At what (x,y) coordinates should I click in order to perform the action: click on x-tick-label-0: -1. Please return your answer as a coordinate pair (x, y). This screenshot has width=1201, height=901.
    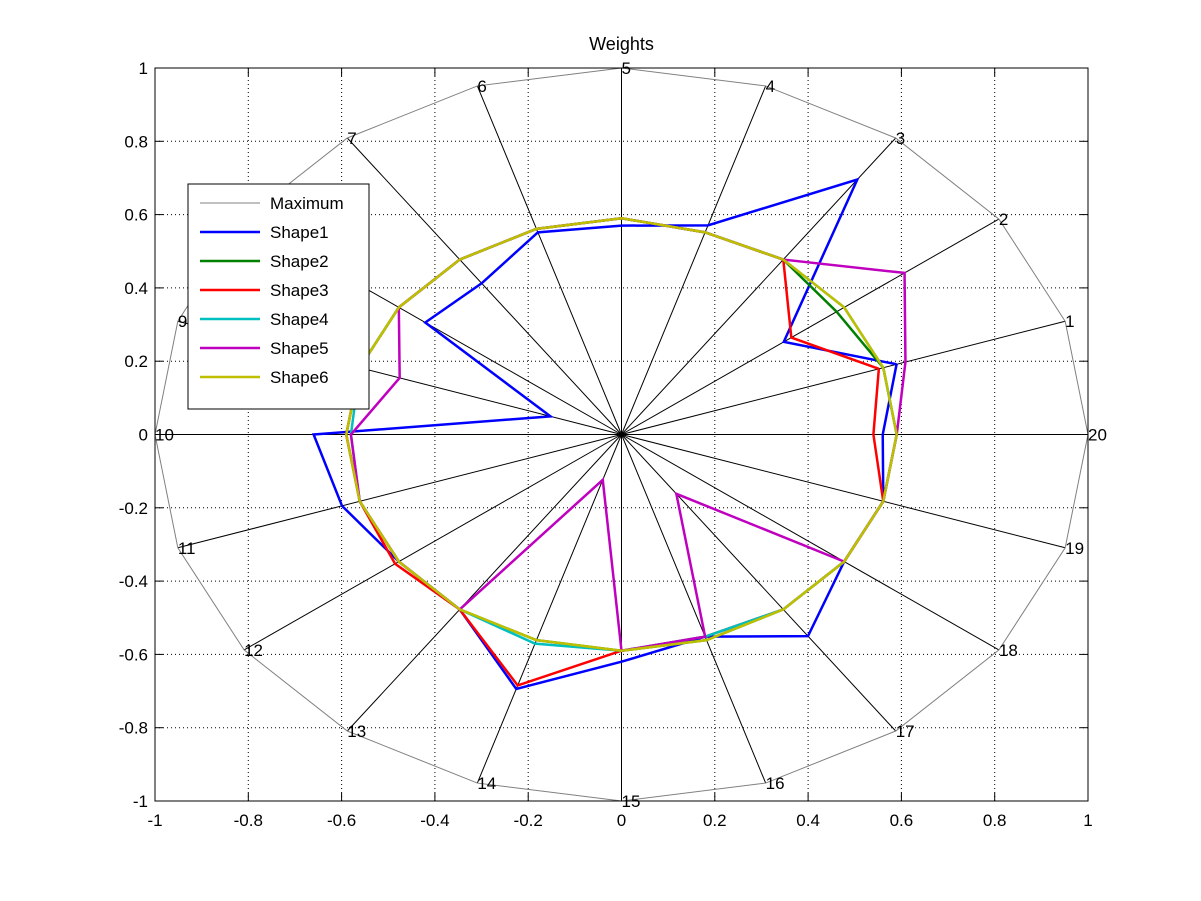
    Looking at the image, I should click on (154, 820).